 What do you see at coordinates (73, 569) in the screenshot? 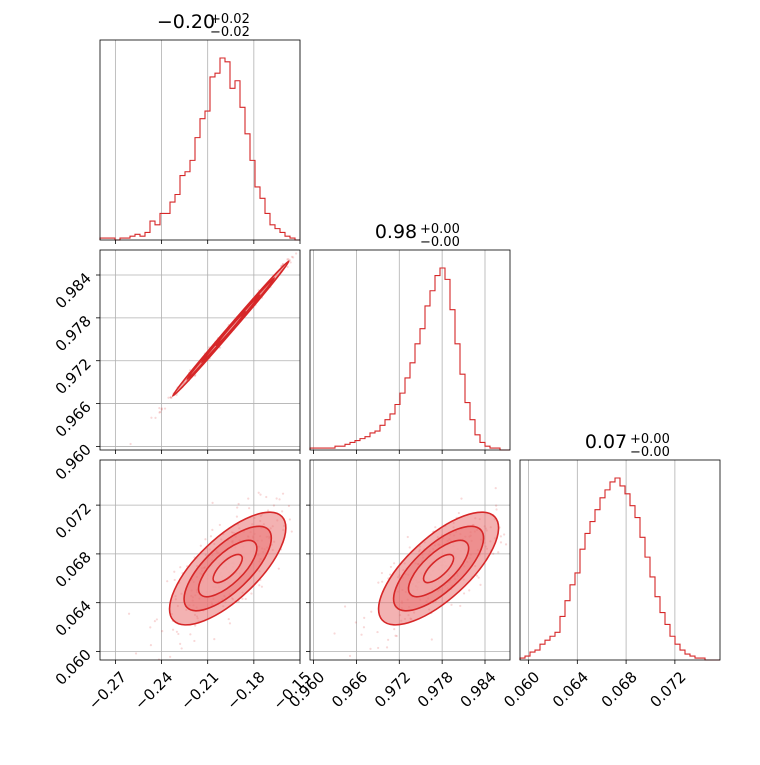
I see `y-tick-label: 0.068` at bounding box center [73, 569].